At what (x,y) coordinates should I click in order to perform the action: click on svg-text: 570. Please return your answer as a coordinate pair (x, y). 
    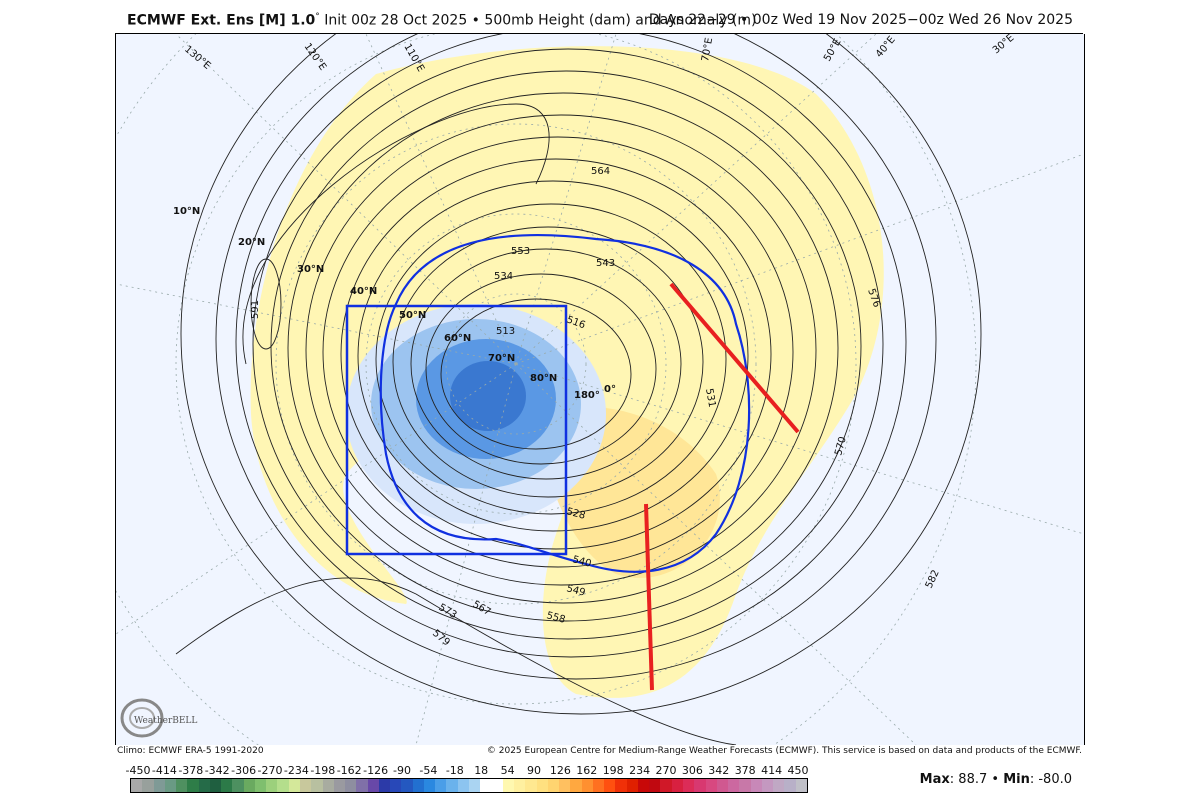
    Looking at the image, I should click on (841, 445).